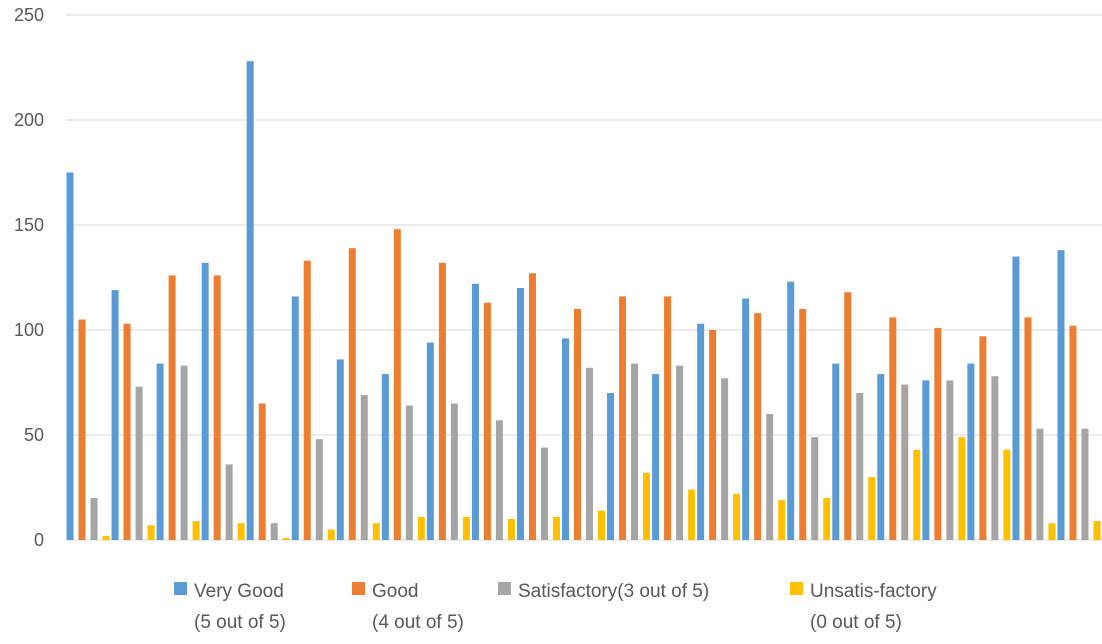 Image resolution: width=1102 pixels, height=644 pixels. What do you see at coordinates (29, 330) in the screenshot?
I see `y-tick-label: 100` at bounding box center [29, 330].